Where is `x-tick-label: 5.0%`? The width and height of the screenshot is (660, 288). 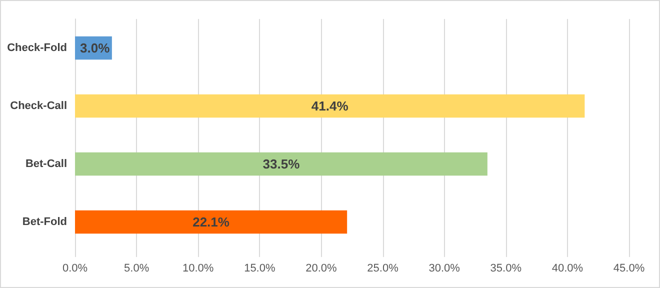 x-tick-label: 5.0% is located at coordinates (137, 268).